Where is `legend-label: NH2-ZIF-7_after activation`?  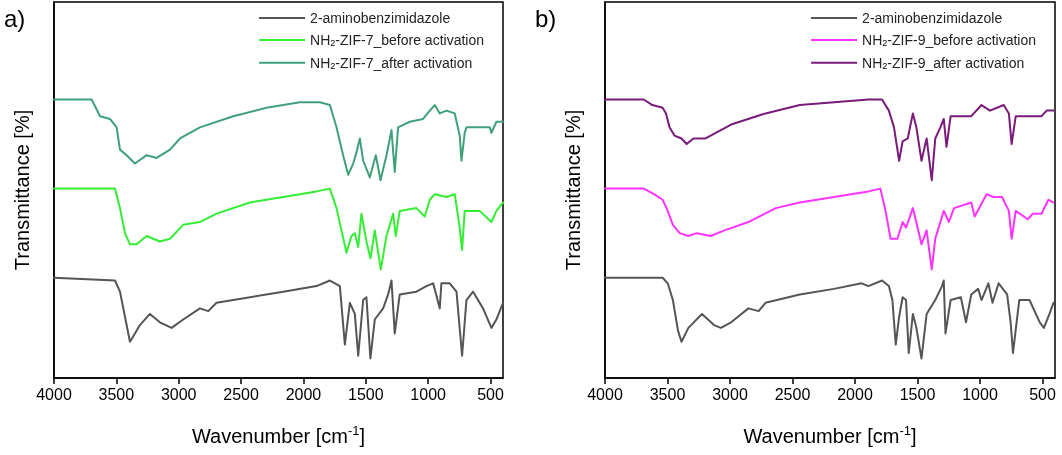
legend-label: NH2-ZIF-7_after activation is located at coordinates (391, 62).